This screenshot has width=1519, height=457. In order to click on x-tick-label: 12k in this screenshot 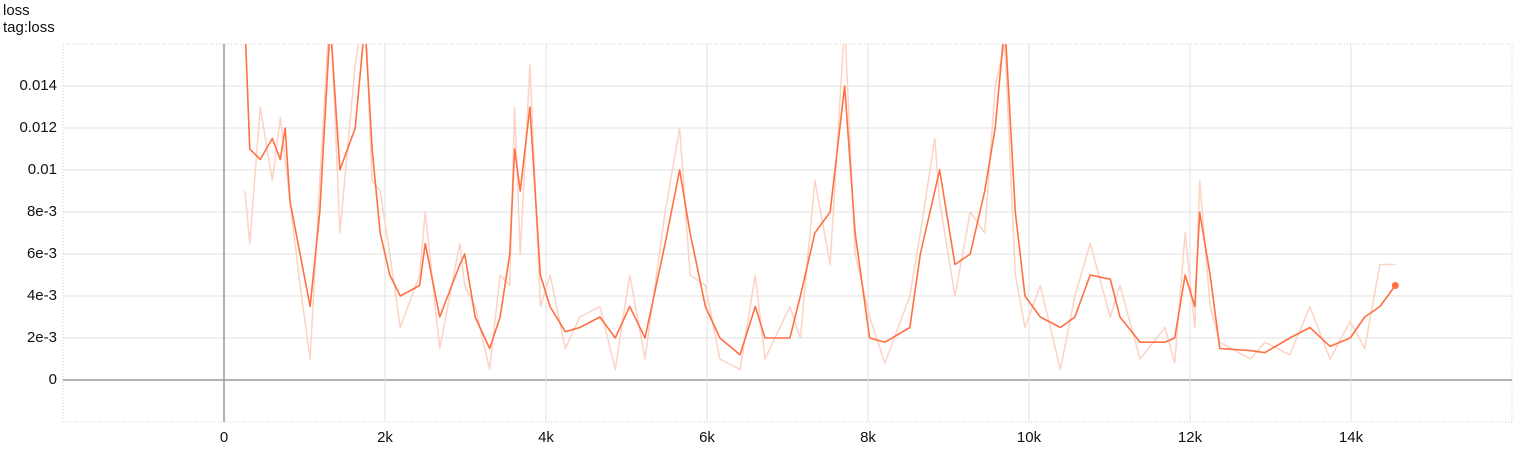, I will do `click(1190, 437)`.